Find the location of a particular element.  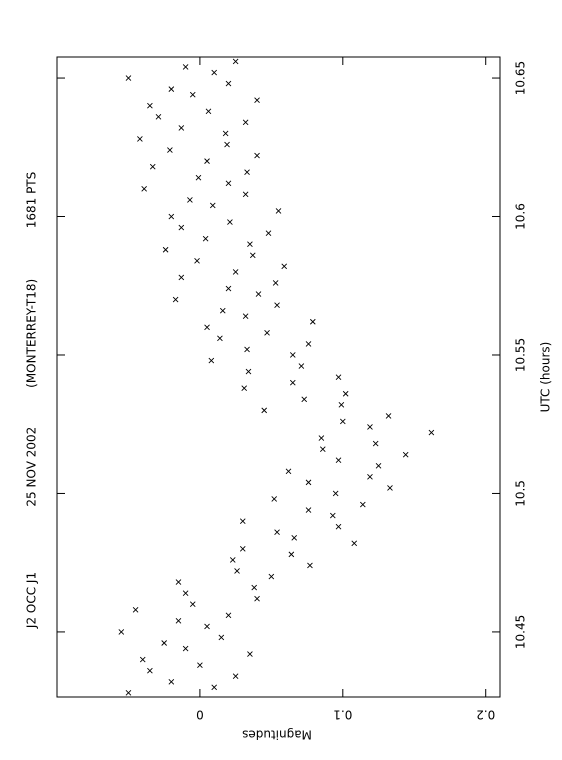

y-axis-label: Magnitudes is located at coordinates (277, 735).